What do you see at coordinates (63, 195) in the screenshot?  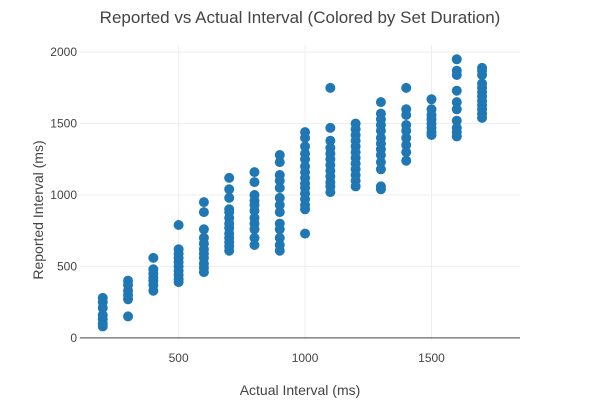 I see `y-tick-label: 1000` at bounding box center [63, 195].